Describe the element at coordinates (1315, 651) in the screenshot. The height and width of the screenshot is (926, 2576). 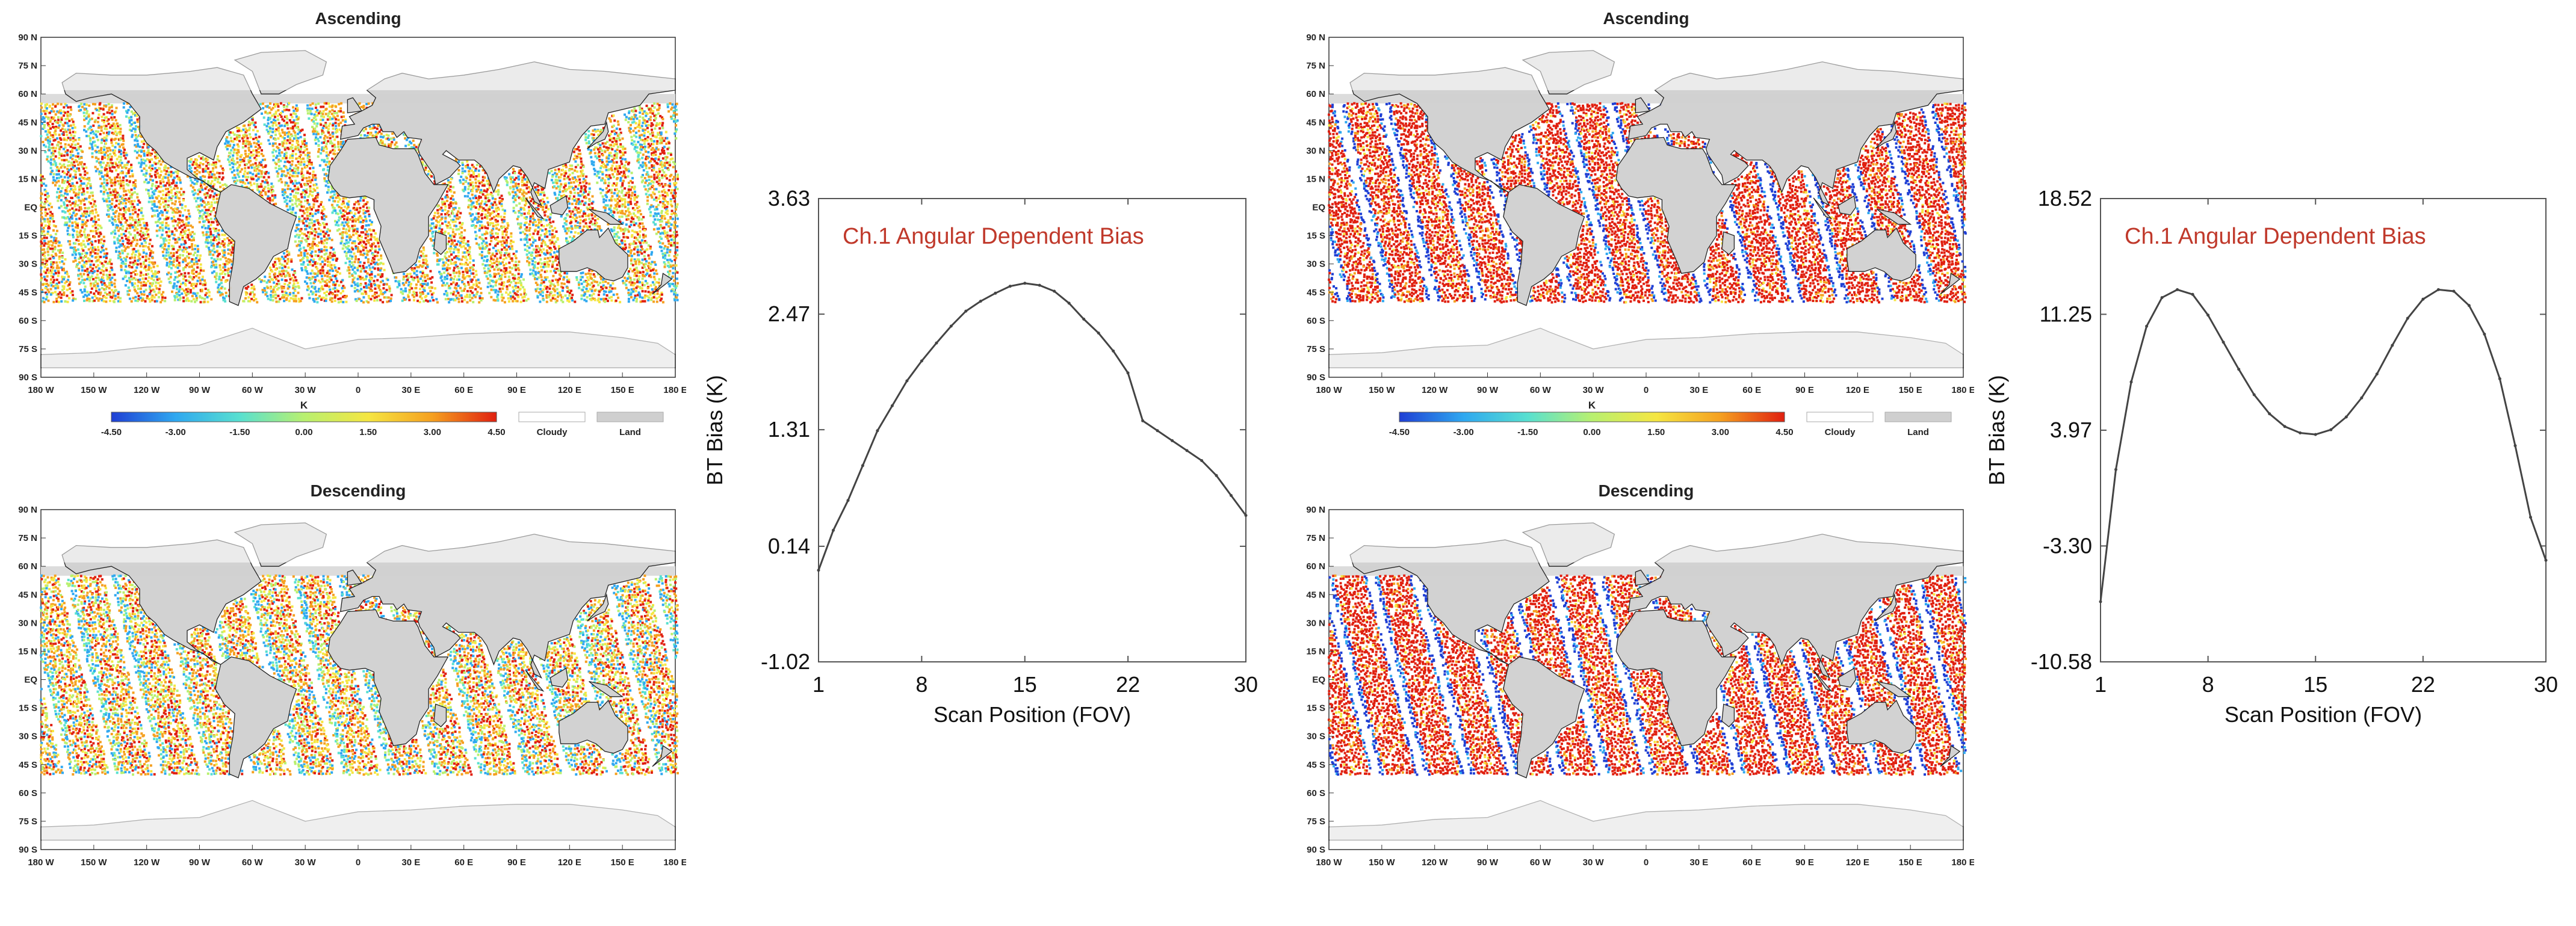
I see `lat-label: 15 N` at that location.